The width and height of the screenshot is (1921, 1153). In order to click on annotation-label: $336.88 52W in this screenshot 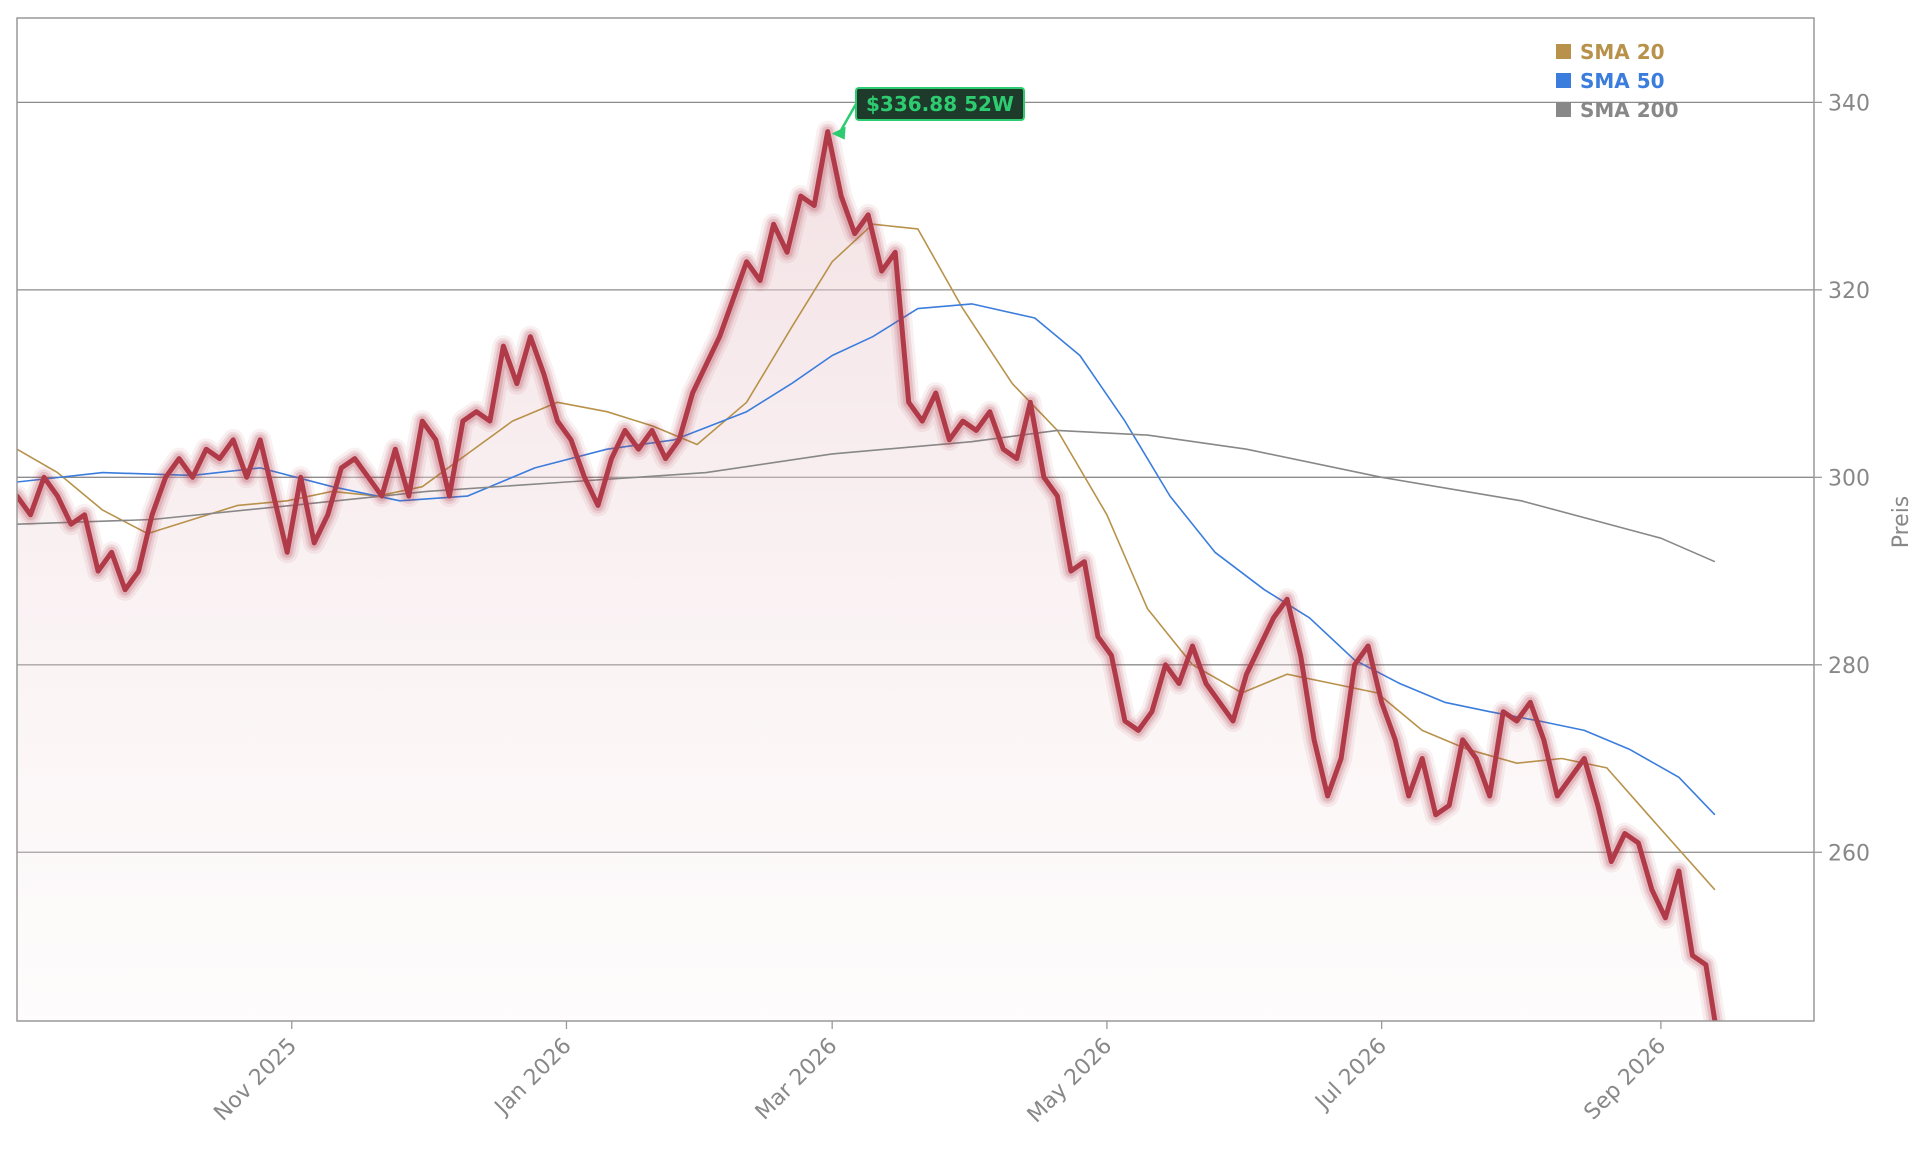, I will do `click(940, 104)`.